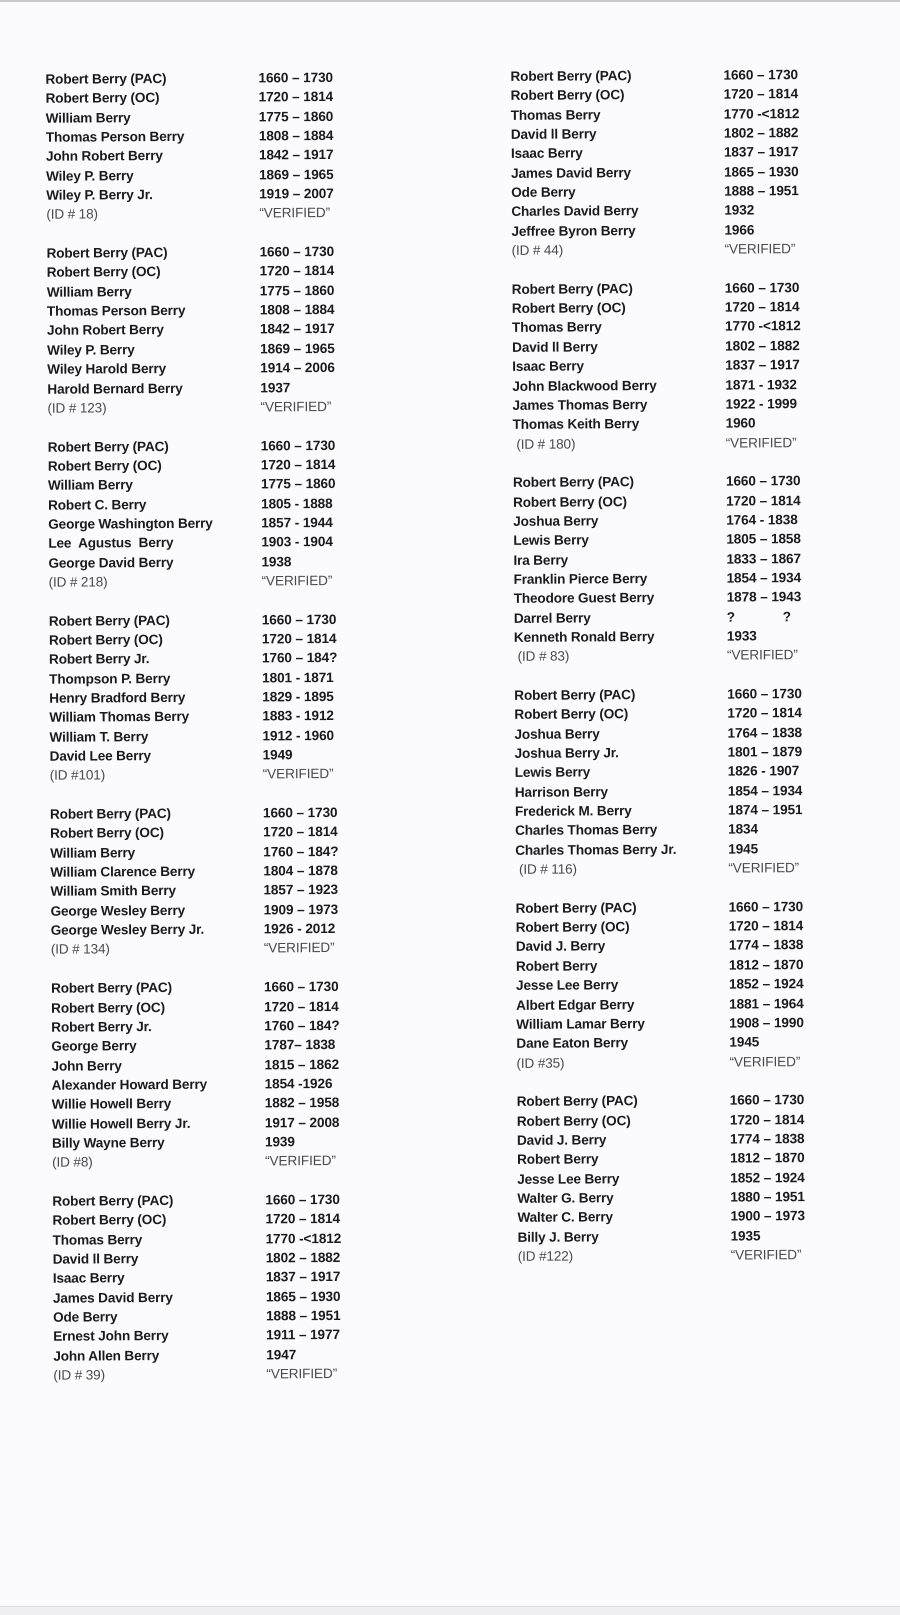 This screenshot has width=900, height=1615. Describe the element at coordinates (706, 424) in the screenshot. I see `person-row: Thomas Keith Berry 1960` at that location.